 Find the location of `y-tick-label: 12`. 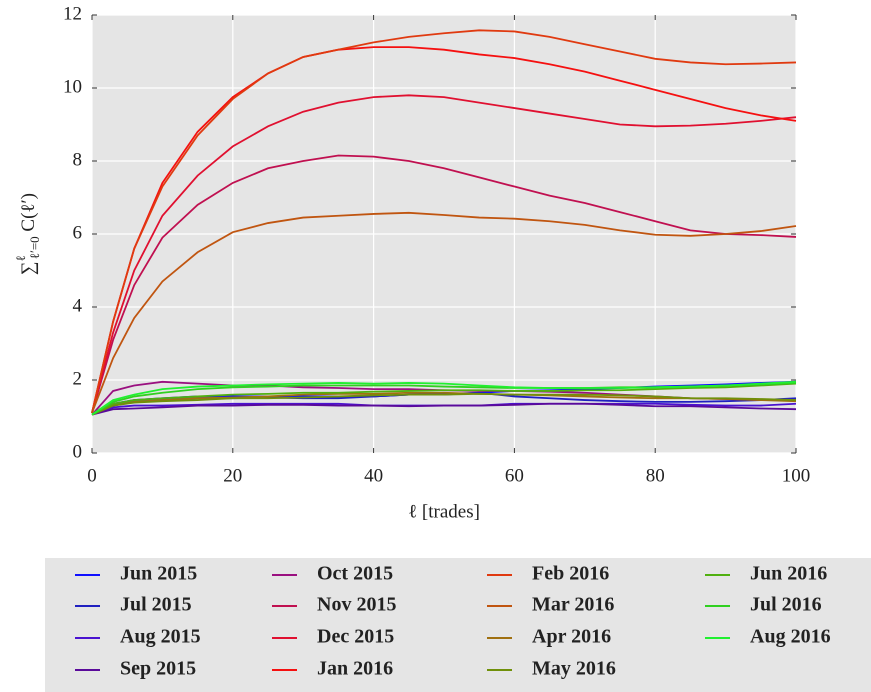

y-tick-label: 12 is located at coordinates (72, 13).